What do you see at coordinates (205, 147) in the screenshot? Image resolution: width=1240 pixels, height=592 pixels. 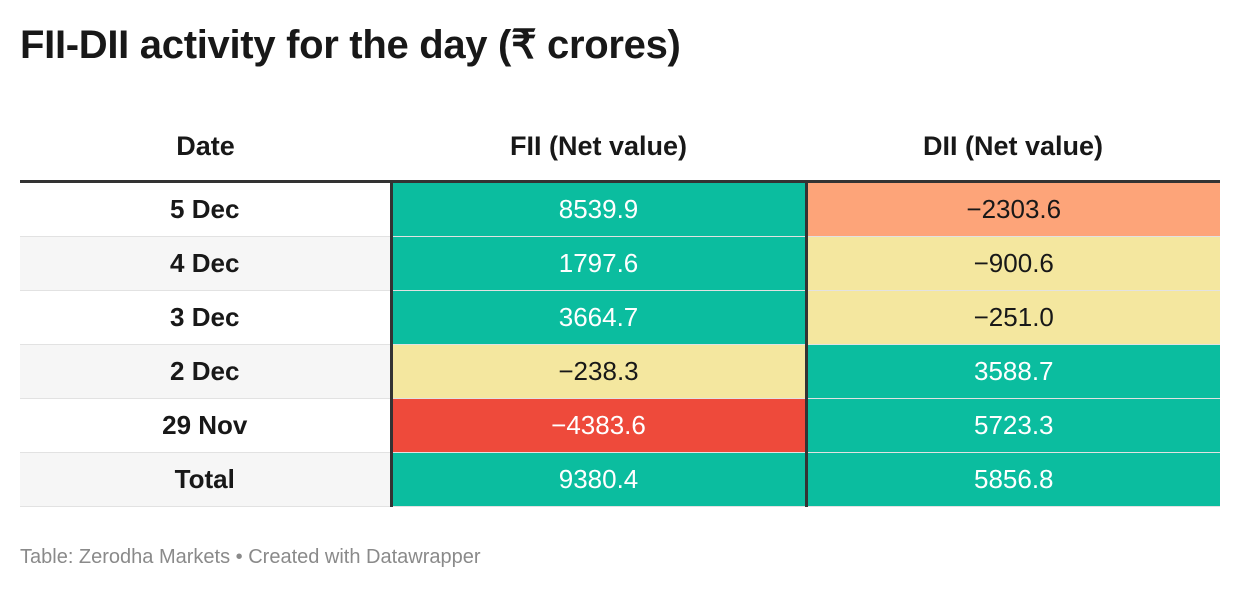 I see `column-header-date: Date` at bounding box center [205, 147].